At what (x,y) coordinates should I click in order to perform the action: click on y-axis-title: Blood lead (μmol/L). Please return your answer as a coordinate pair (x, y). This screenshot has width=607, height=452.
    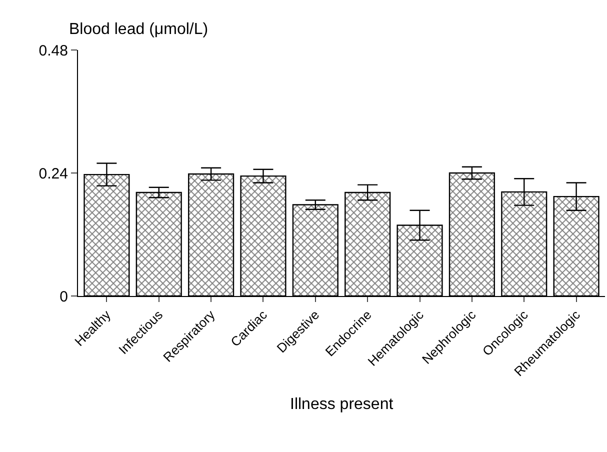
    Looking at the image, I should click on (138, 29).